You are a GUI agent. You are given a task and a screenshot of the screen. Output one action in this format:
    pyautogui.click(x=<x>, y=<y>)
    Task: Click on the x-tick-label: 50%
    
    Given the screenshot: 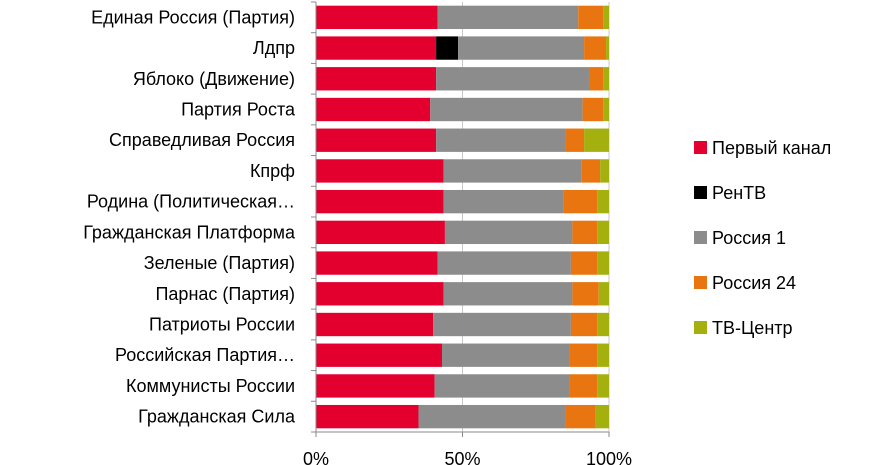 What is the action you would take?
    pyautogui.click(x=462, y=457)
    